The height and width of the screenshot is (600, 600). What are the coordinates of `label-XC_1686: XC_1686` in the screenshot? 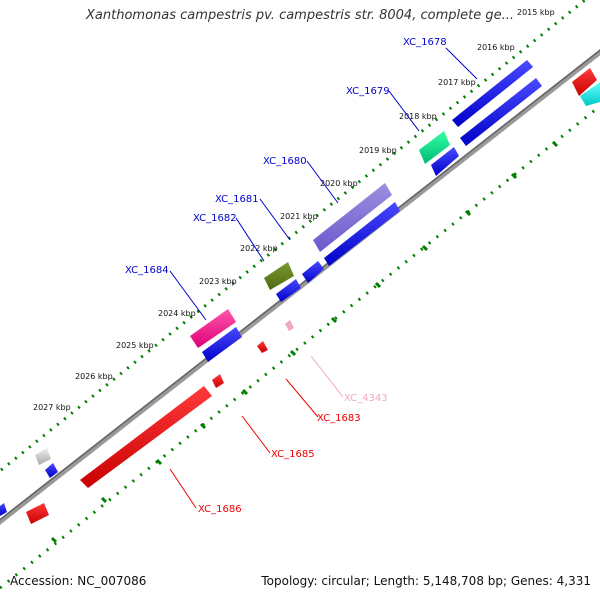 It's located at (220, 509).